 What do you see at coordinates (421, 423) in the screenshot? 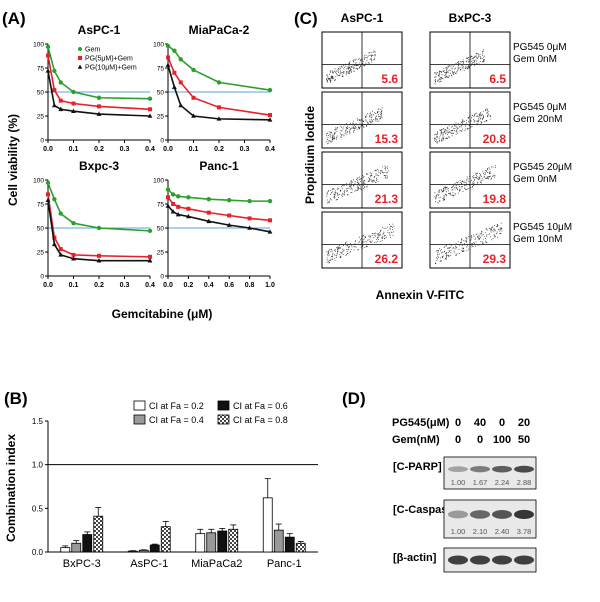
I see `blot-header-label: PG545(μM)` at bounding box center [421, 423].